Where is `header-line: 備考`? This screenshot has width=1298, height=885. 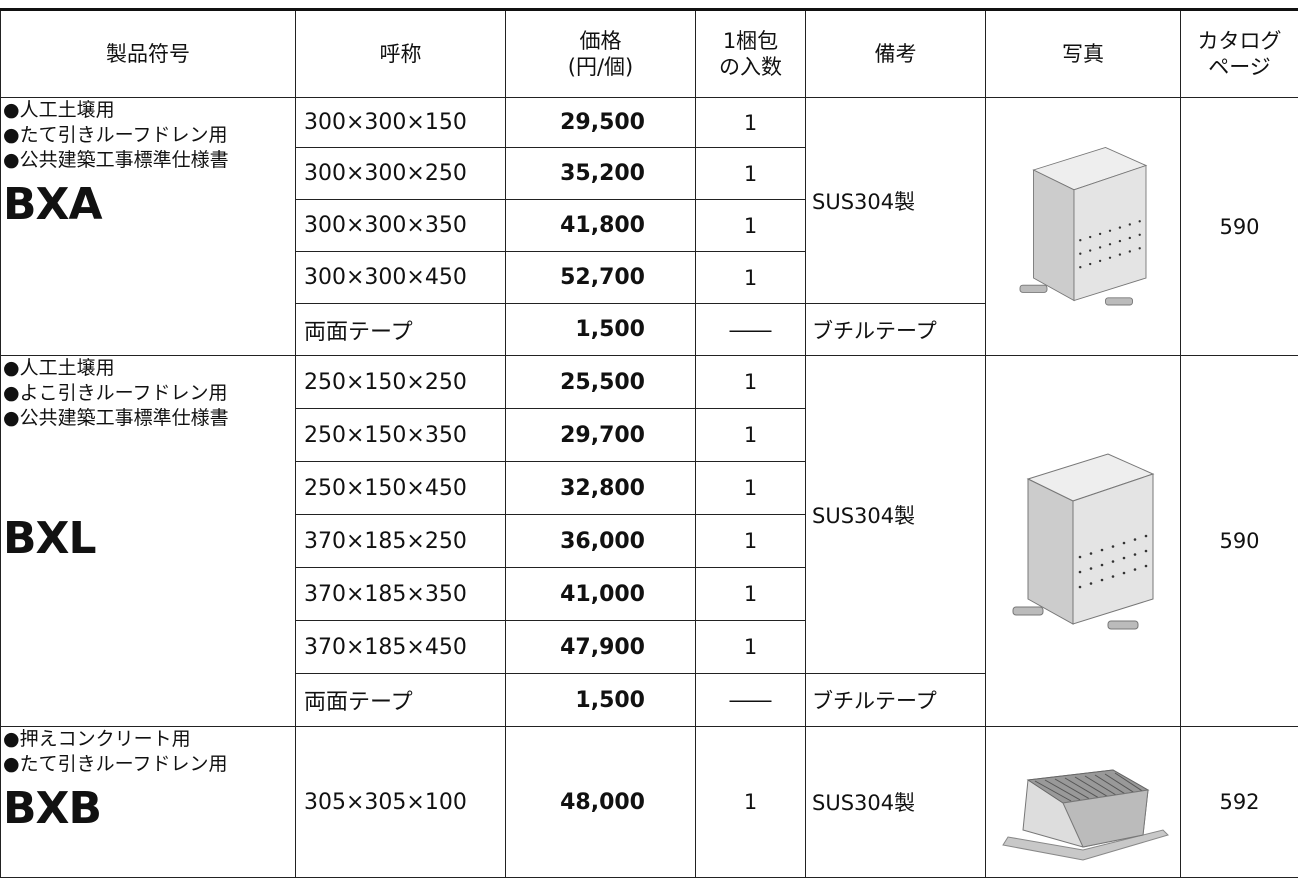
header-line: 備考 is located at coordinates (895, 54).